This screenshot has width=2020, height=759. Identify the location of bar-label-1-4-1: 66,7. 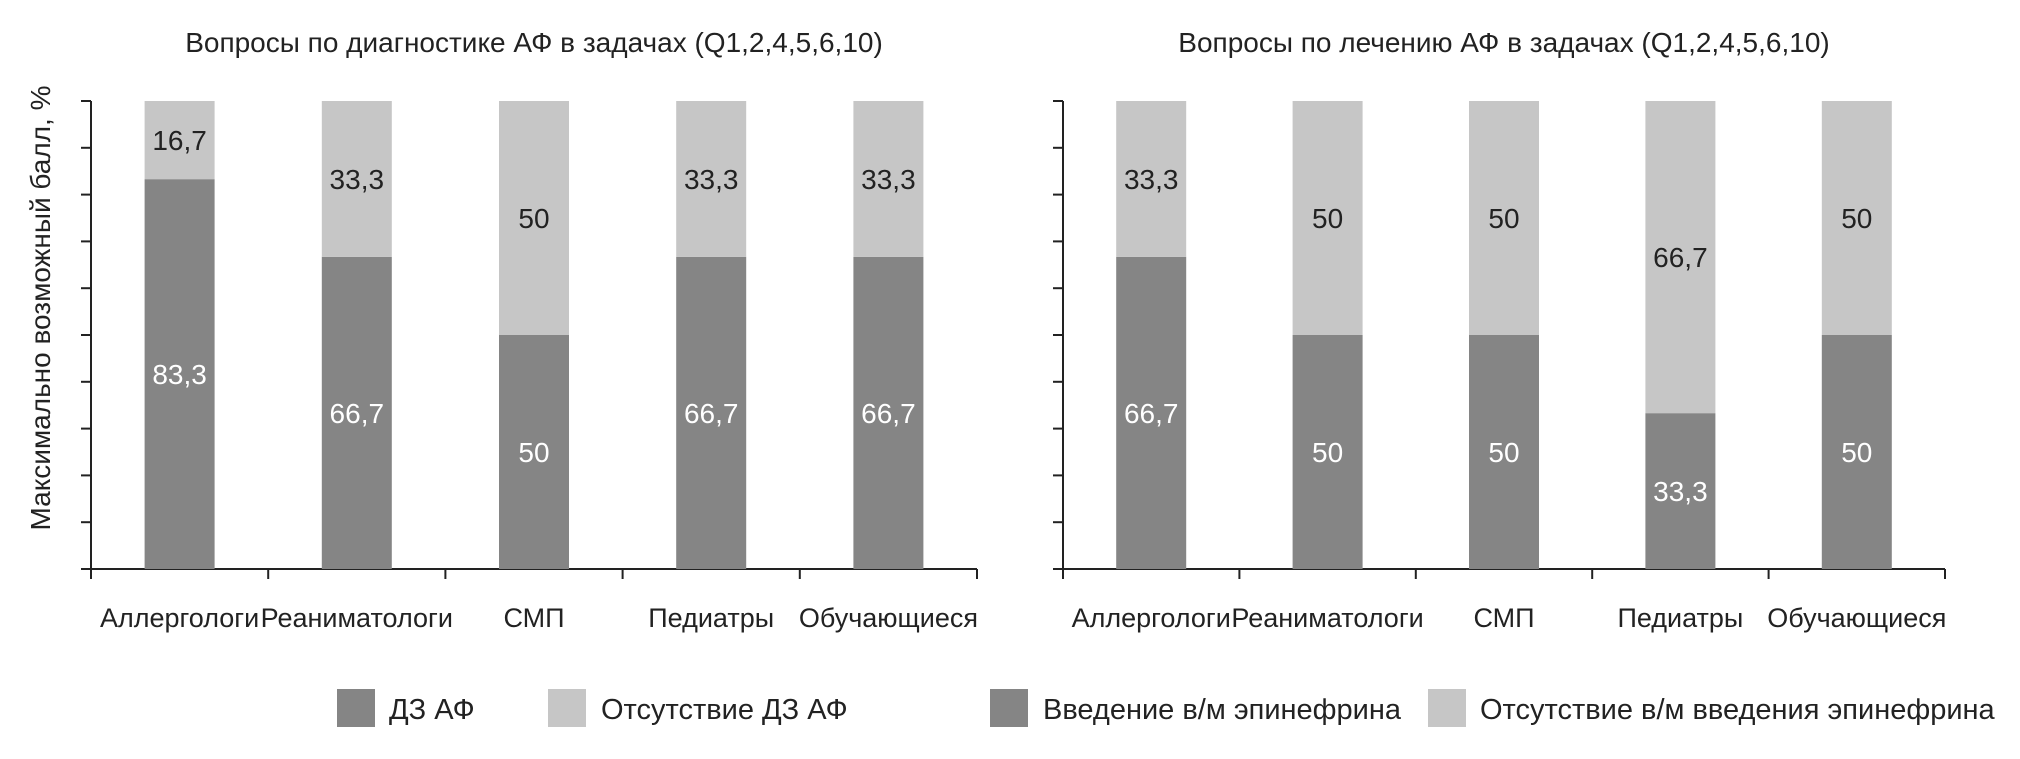
(711, 413).